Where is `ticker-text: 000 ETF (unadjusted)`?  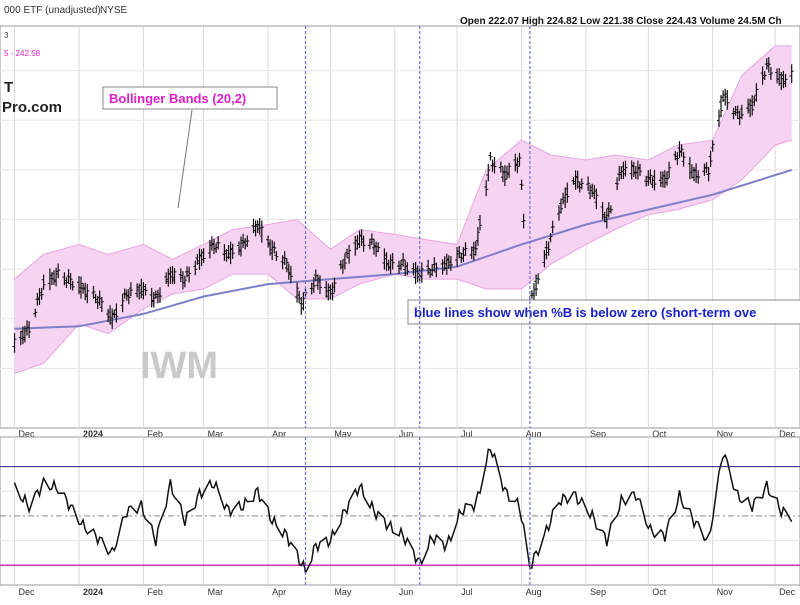 ticker-text: 000 ETF (unadjusted) is located at coordinates (52, 10).